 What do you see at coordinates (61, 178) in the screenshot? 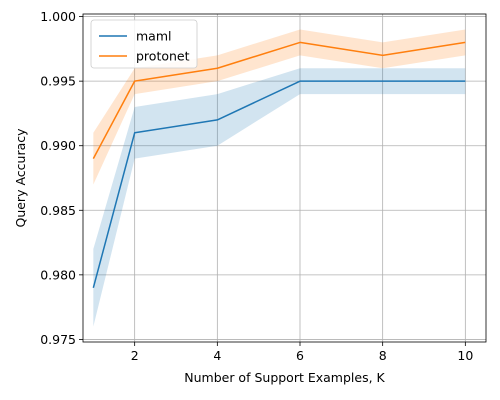
I see `y-axis-ticks: 0.975 0.980 0.985 0.990 0.995 1.000` at bounding box center [61, 178].